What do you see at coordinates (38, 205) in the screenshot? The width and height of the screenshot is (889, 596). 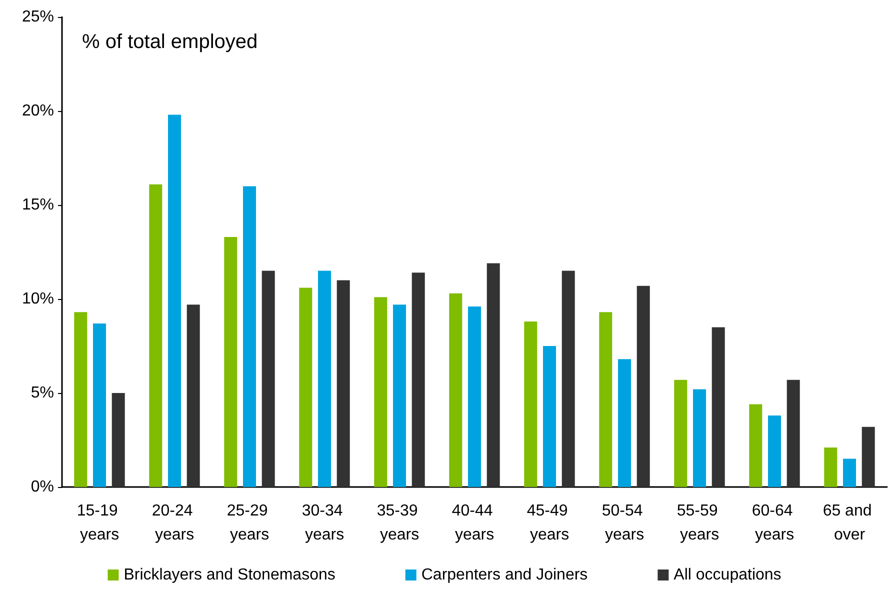 I see `y-tick-label: 15%` at bounding box center [38, 205].